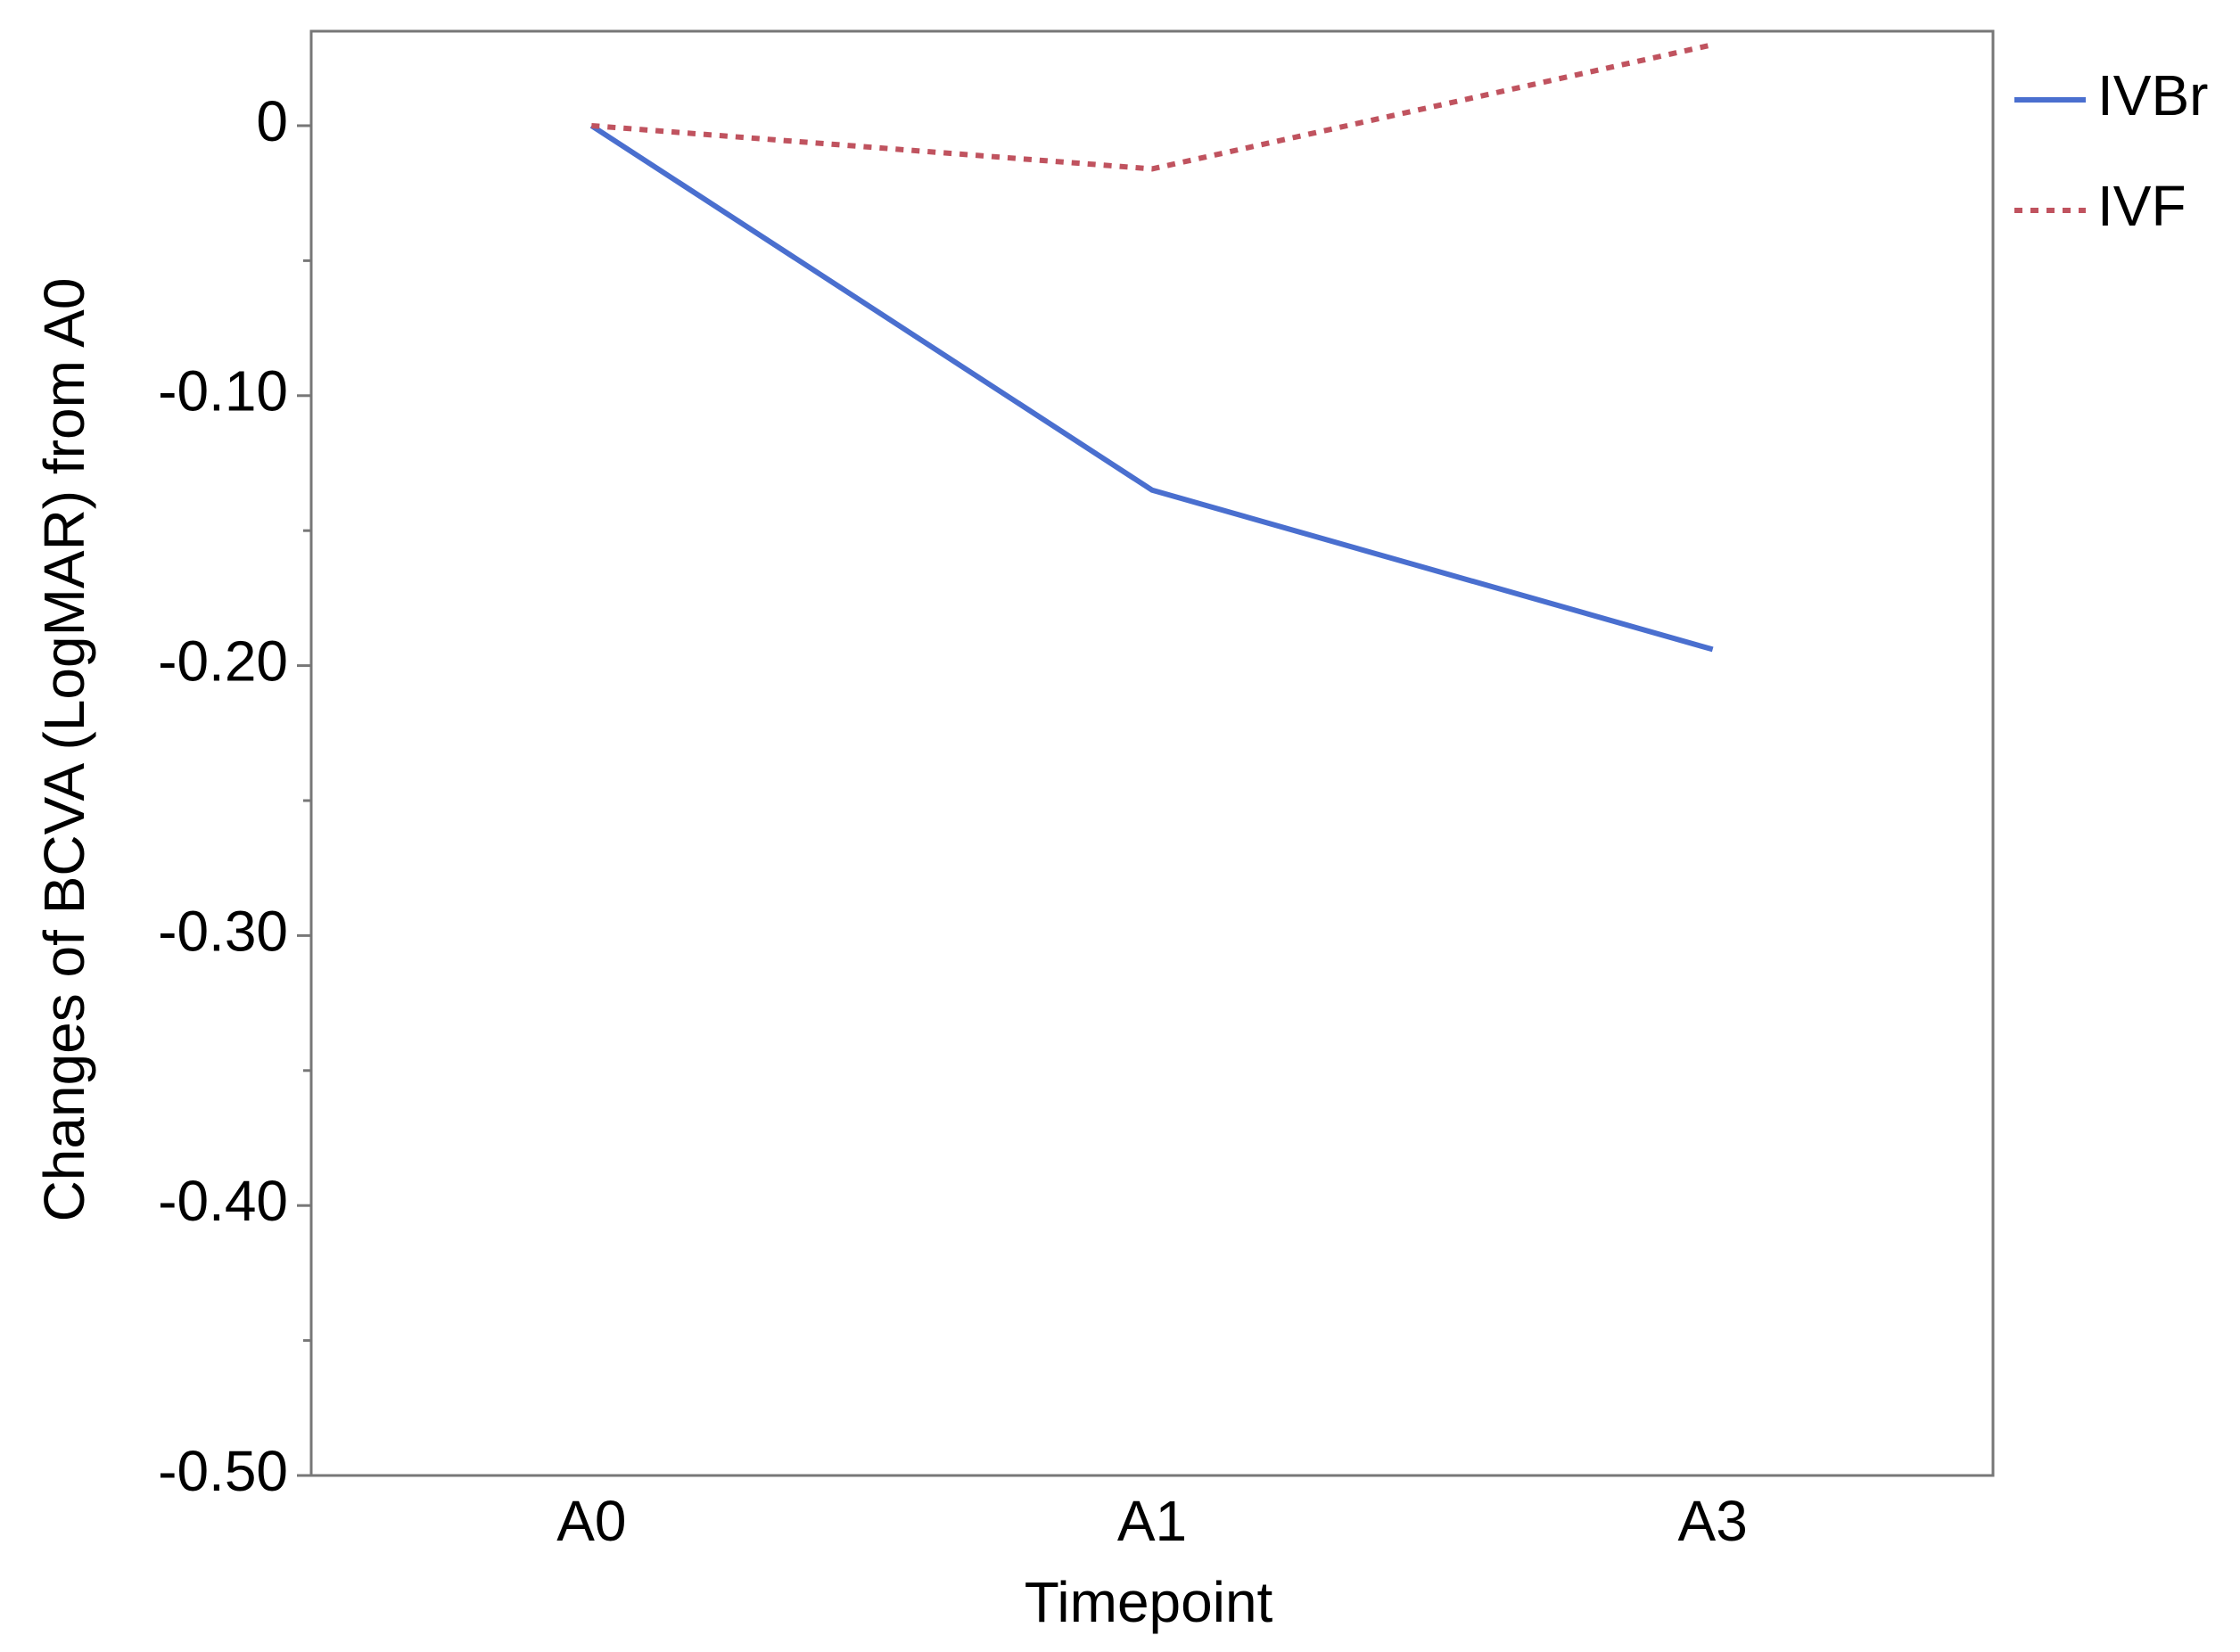  Describe the element at coordinates (2141, 206) in the screenshot. I see `legend-label: IVF` at that location.